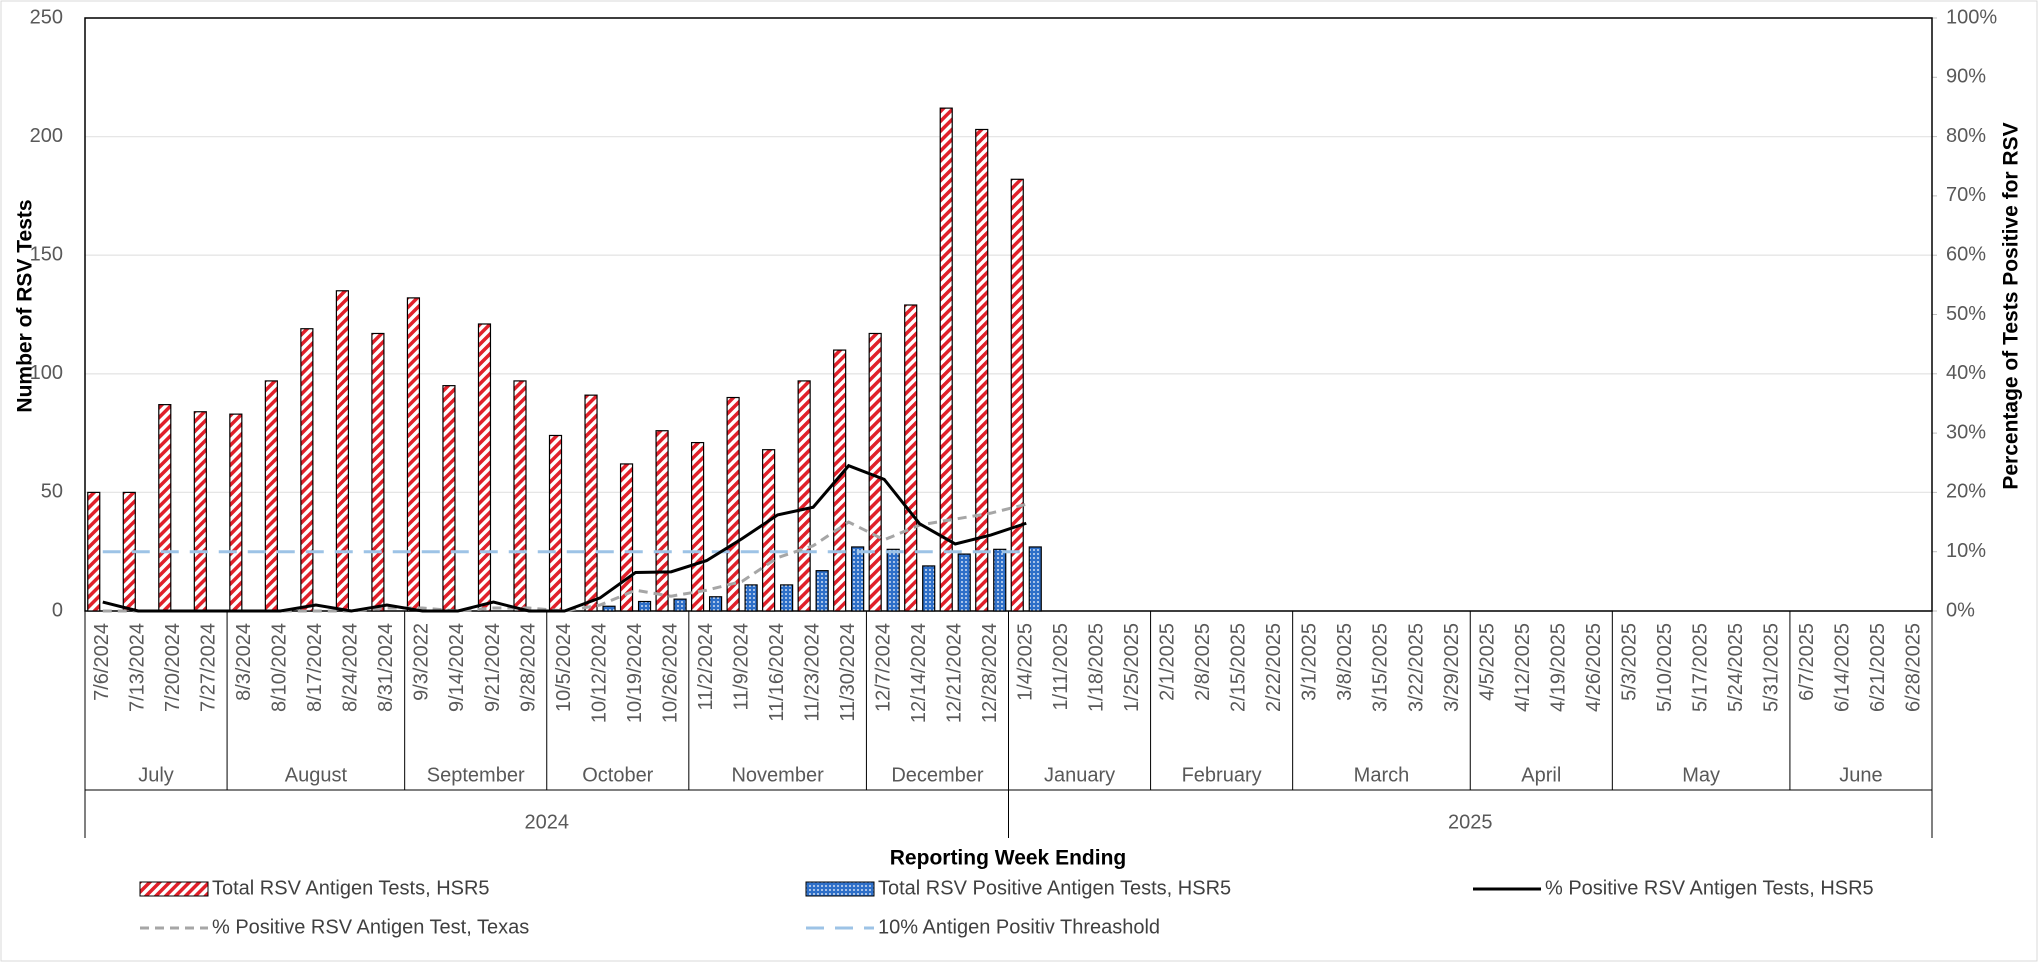 This screenshot has width=2038, height=962. Describe the element at coordinates (547, 822) in the screenshot. I see `group-label: 2024` at that location.